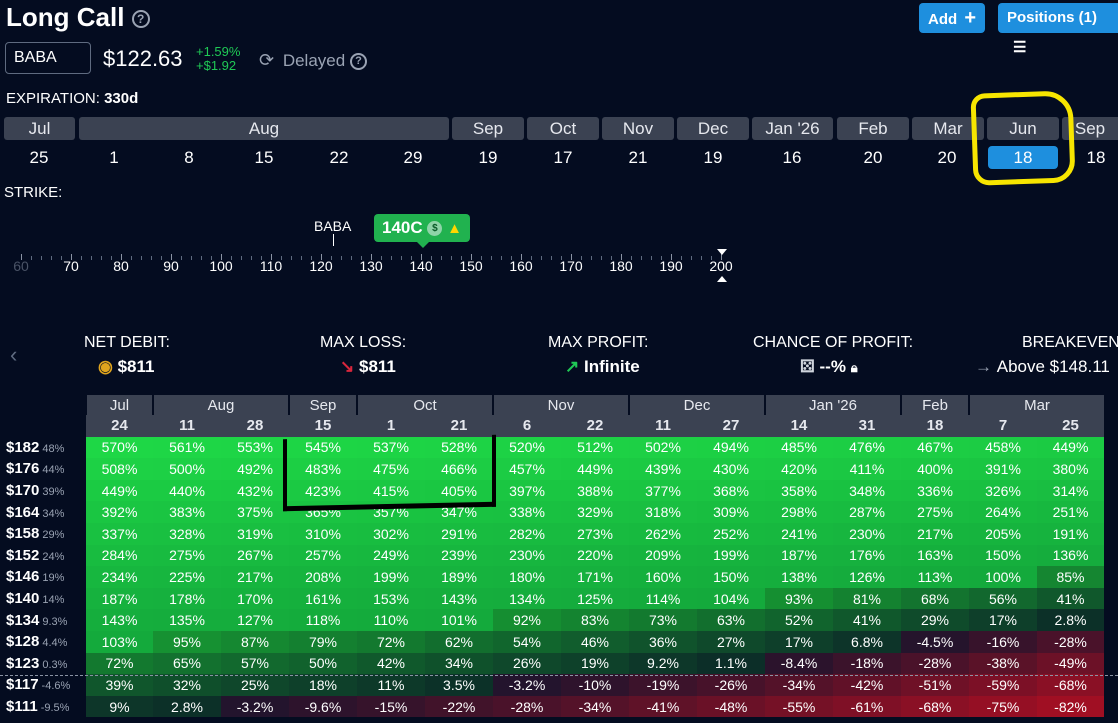 The image size is (1118, 723). I want to click on grid-cell: -55%, so click(799, 706).